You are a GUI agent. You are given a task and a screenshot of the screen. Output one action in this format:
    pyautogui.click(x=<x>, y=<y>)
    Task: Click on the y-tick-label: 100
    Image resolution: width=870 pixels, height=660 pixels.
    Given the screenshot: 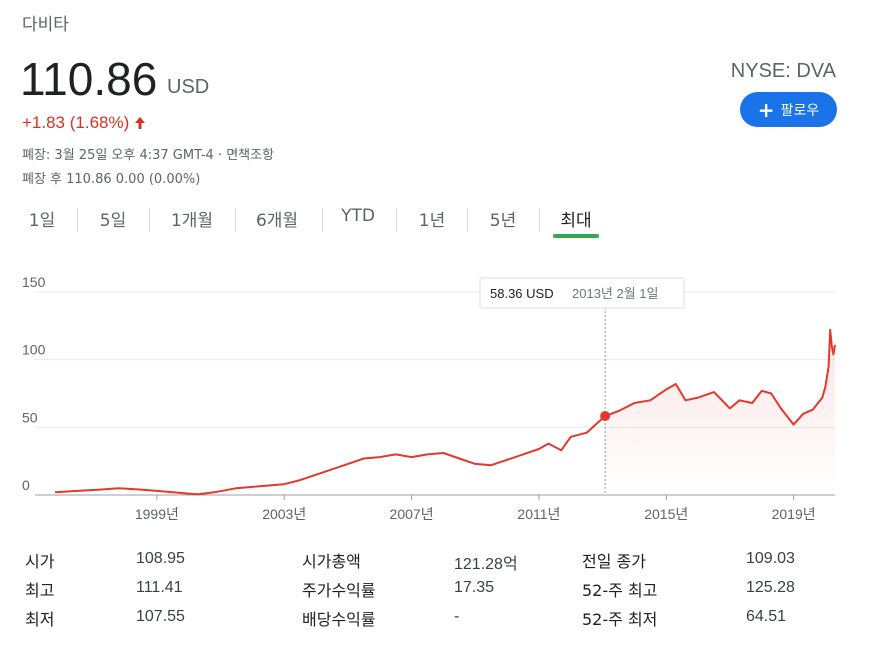 What is the action you would take?
    pyautogui.click(x=34, y=350)
    